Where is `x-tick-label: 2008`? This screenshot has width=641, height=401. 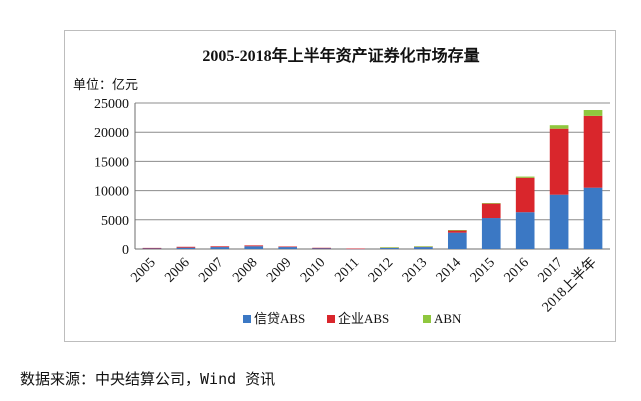 x-tick-label: 2008 is located at coordinates (245, 270).